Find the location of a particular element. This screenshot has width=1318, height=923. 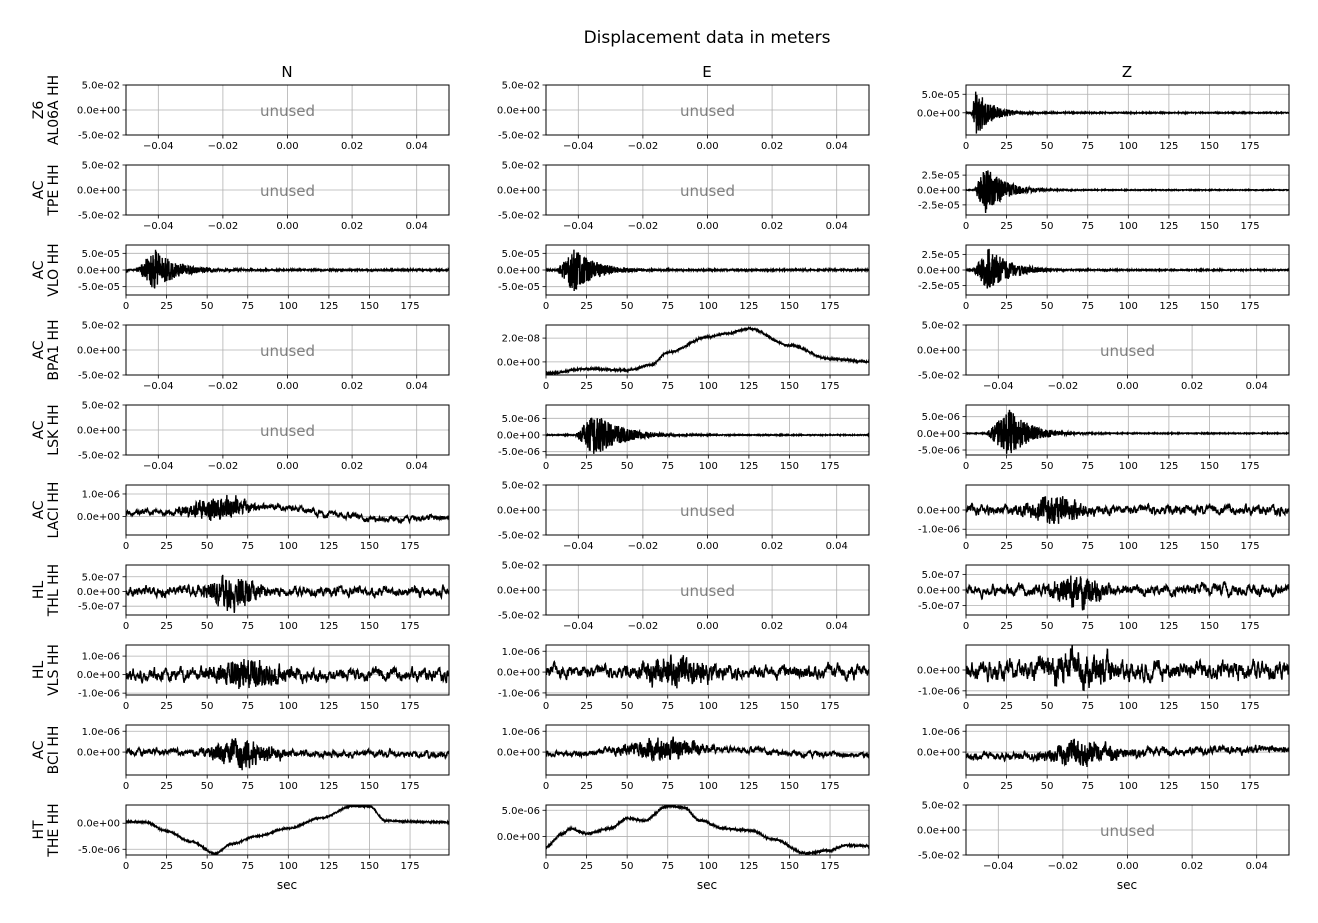

row-label: HL THL HH is located at coordinates (46, 590).